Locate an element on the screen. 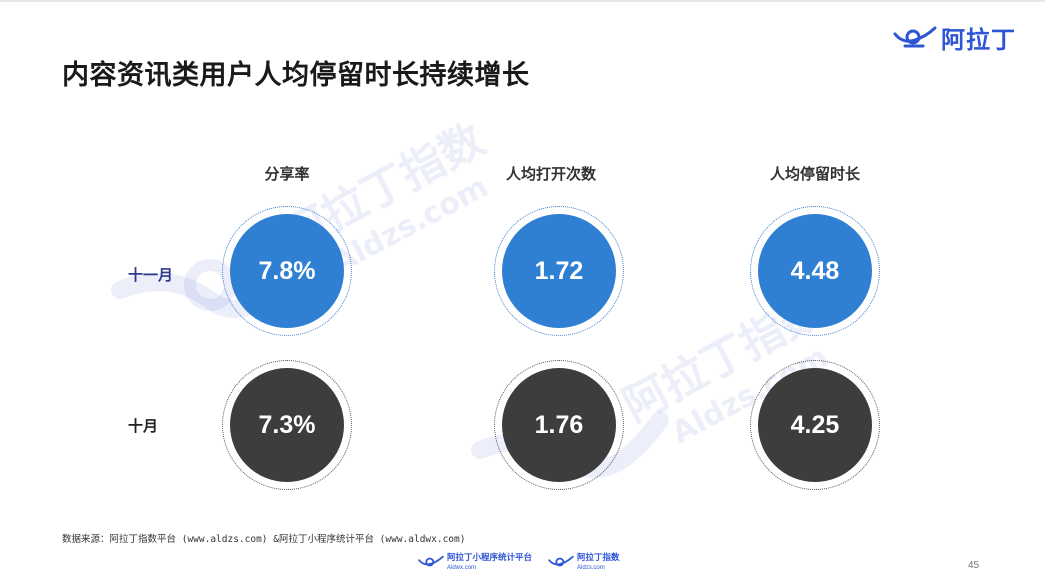 The height and width of the screenshot is (586, 1045). footer-logo-name: 阿拉丁指数 is located at coordinates (598, 558).